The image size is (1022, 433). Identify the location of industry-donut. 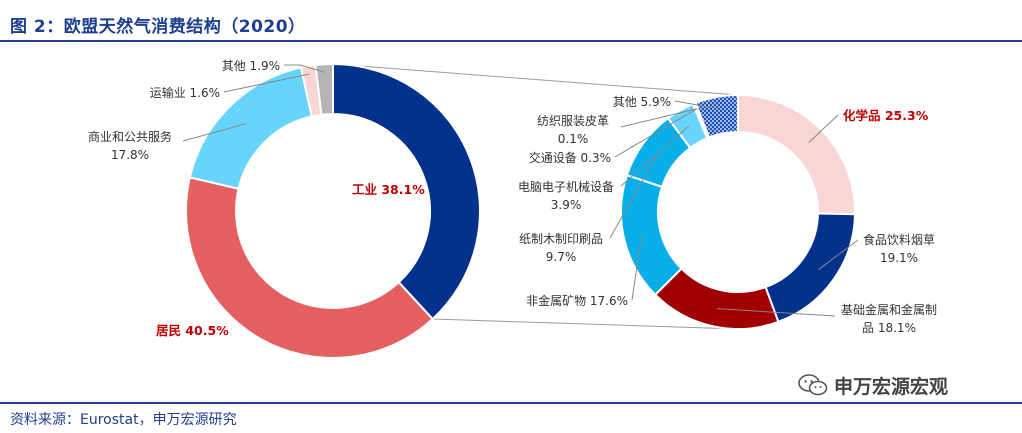
(738, 211).